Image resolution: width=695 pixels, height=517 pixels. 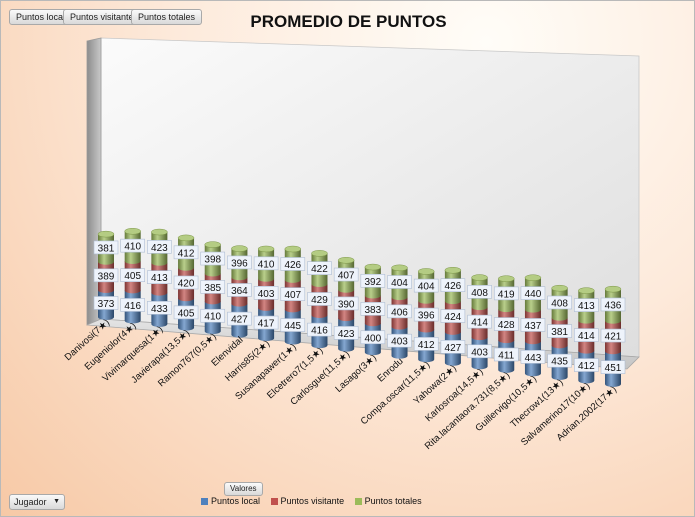 I want to click on data-label: 437, so click(x=533, y=326).